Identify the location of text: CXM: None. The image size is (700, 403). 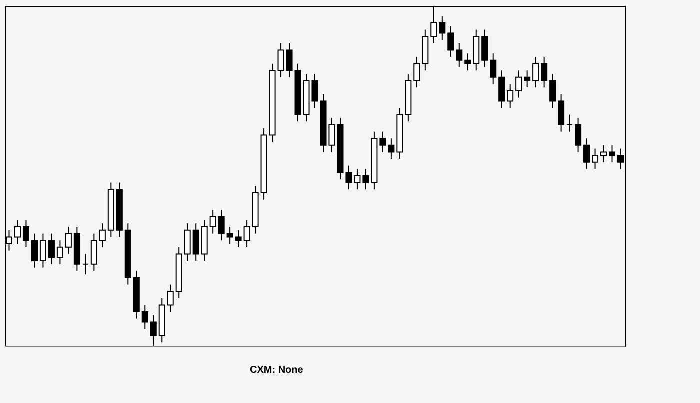
(277, 370).